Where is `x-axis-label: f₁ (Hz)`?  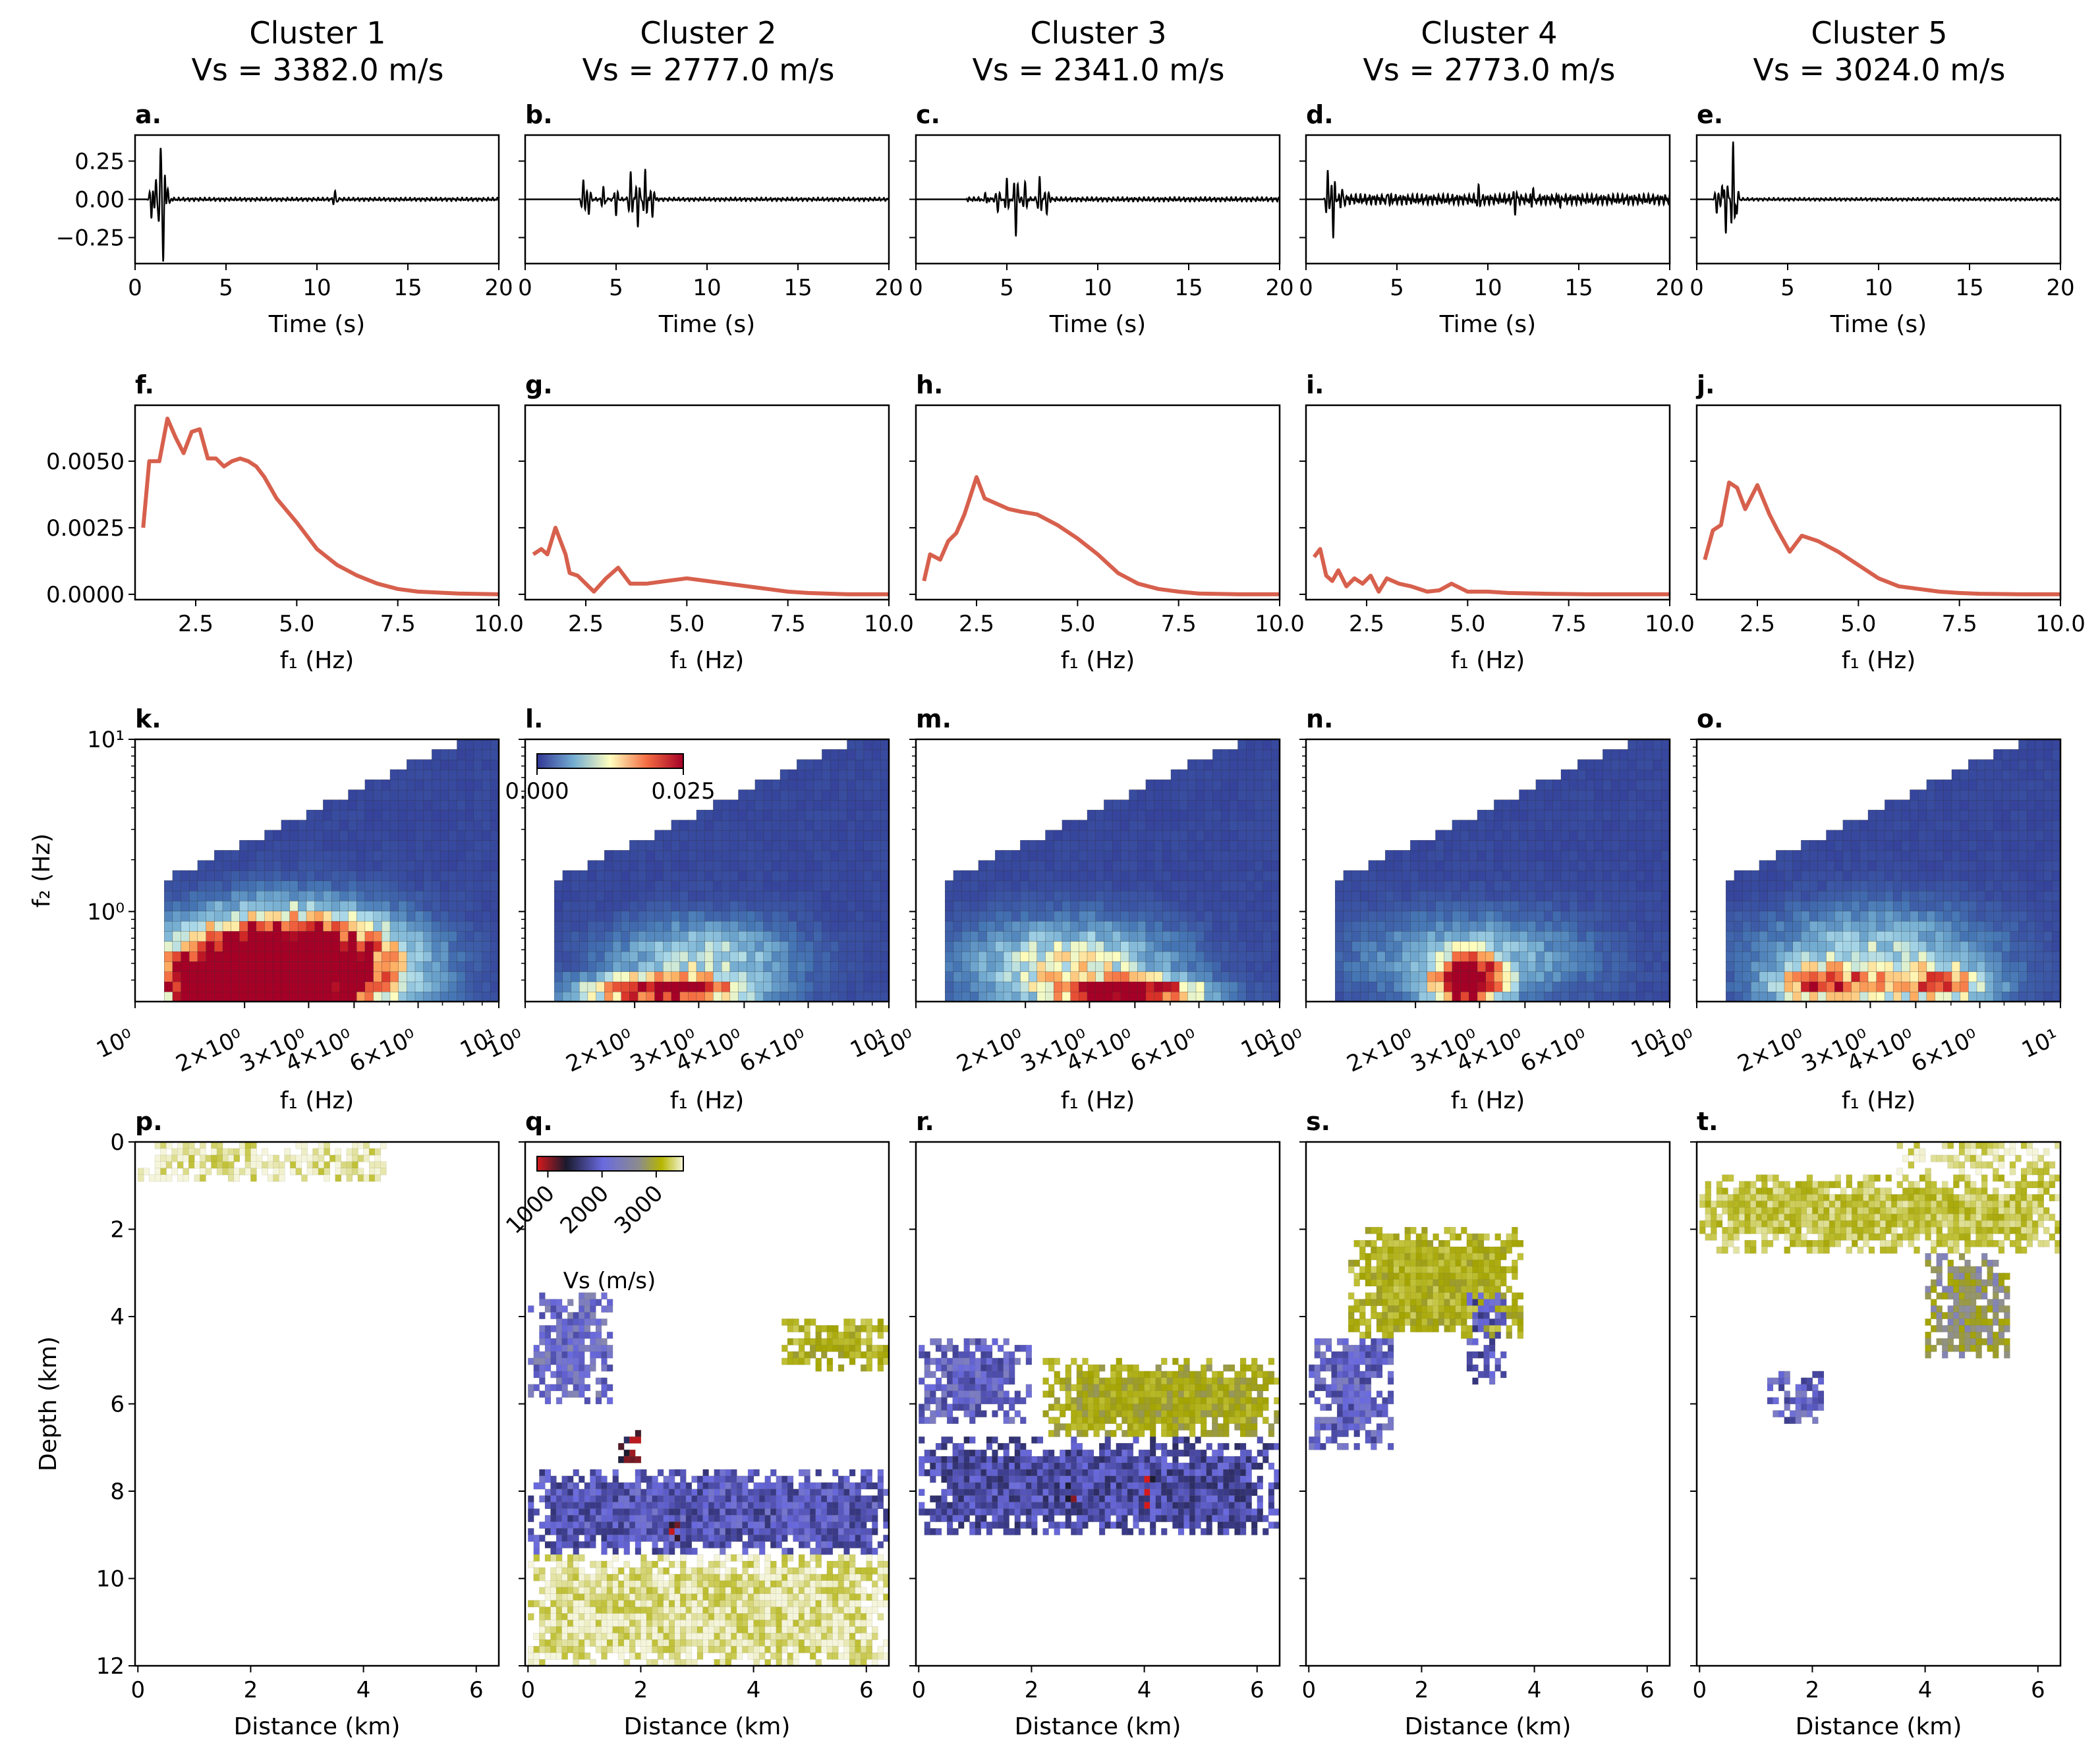
x-axis-label: f₁ (Hz) is located at coordinates (1098, 661).